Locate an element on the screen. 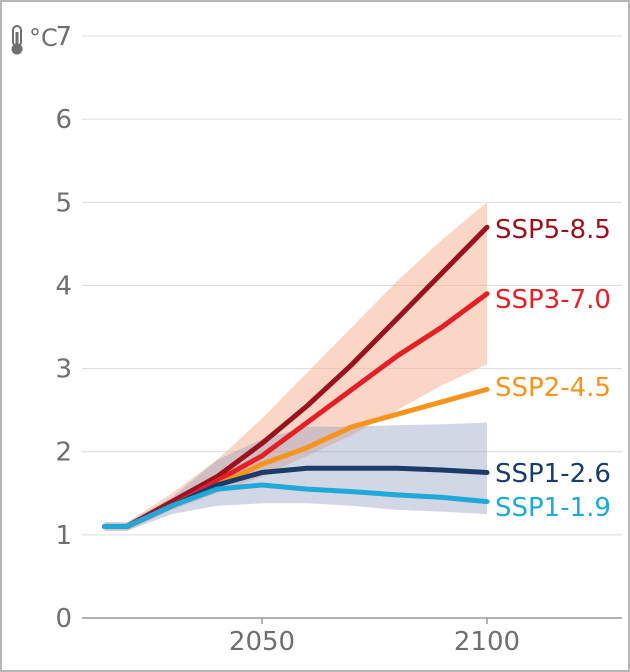  y-tick-label: 6 is located at coordinates (63, 120).